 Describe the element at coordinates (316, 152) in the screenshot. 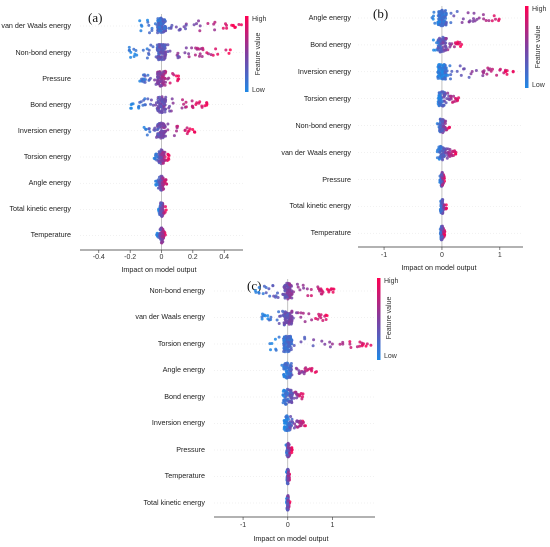

I see `panel-b-feature-label: van der Waals energy` at that location.